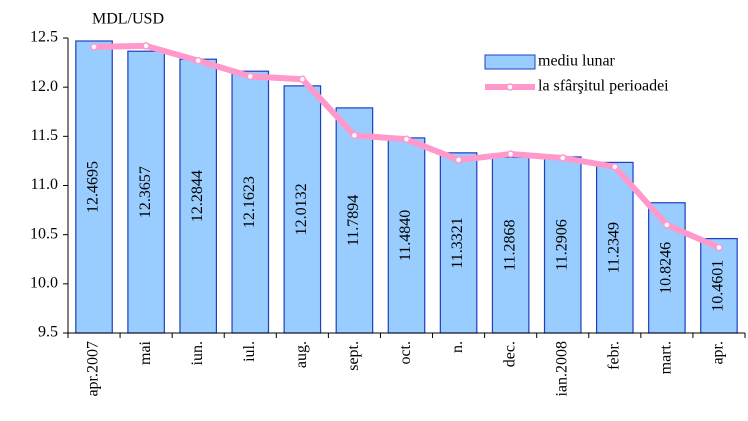 This screenshot has height=421, width=748. What do you see at coordinates (577, 61) in the screenshot?
I see `legend-label: mediu lunar` at bounding box center [577, 61].